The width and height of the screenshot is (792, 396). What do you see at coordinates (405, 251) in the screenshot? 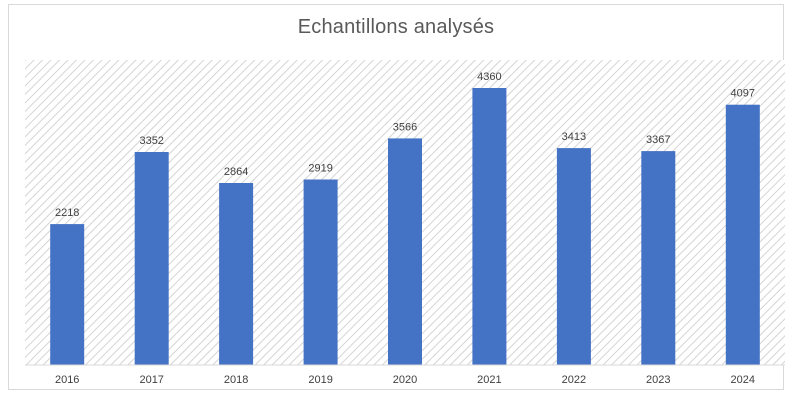
I see `bar-2020` at bounding box center [405, 251].